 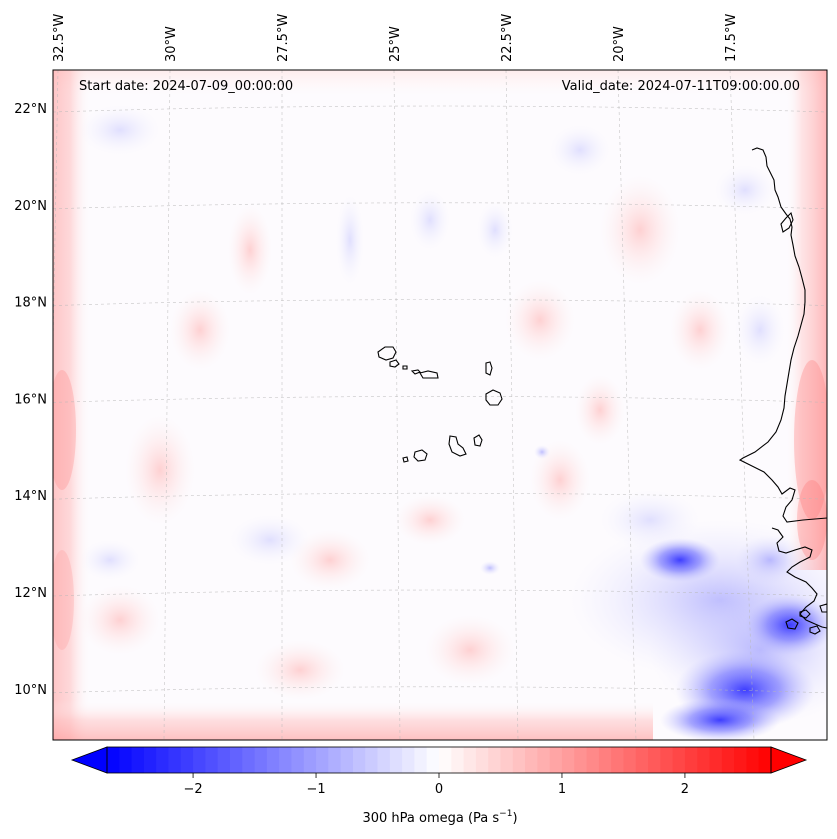 What do you see at coordinates (30, 303) in the screenshot?
I see `latitude-tick-label: 18°N` at bounding box center [30, 303].